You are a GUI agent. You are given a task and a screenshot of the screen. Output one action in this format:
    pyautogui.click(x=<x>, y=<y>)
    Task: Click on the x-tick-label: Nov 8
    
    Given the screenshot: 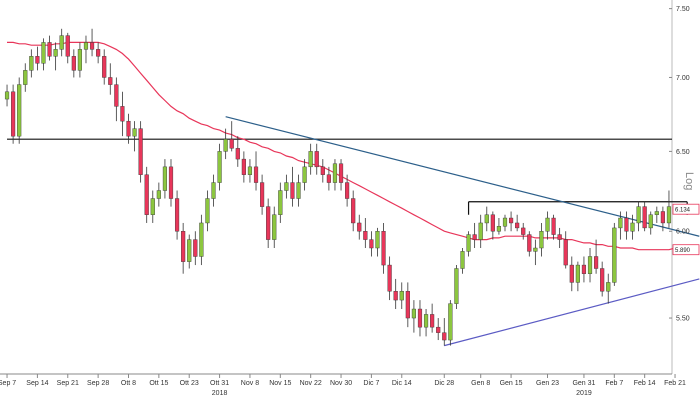 What is the action you would take?
    pyautogui.click(x=250, y=383)
    